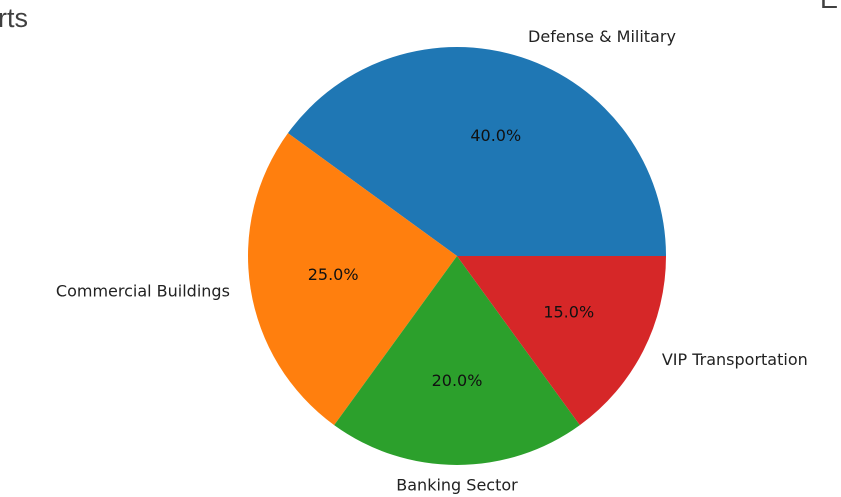  What do you see at coordinates (568, 311) in the screenshot?
I see `pct-label-vip-transportation: 15.0%` at bounding box center [568, 311].